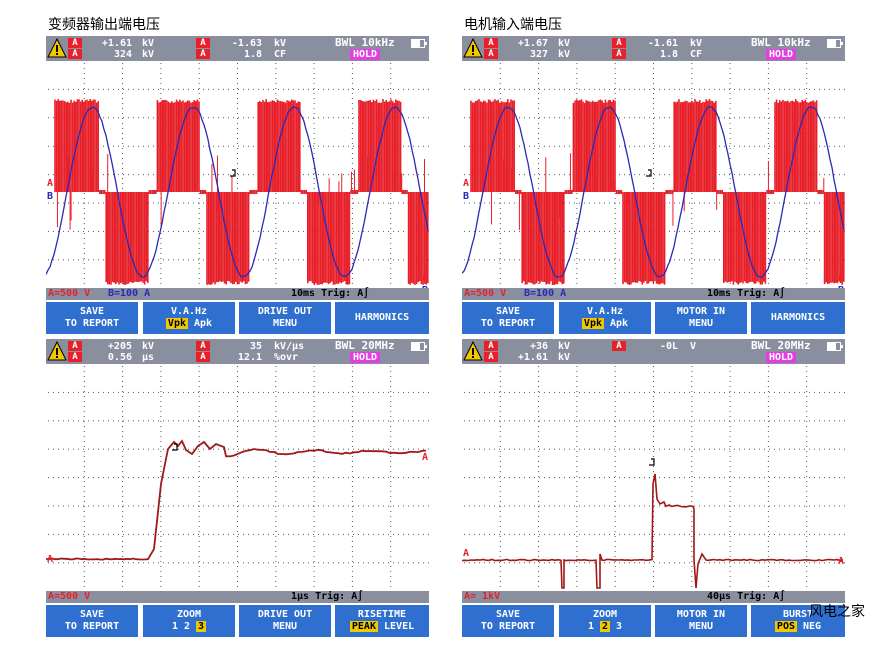  I want to click on scale-status-bar: A=500 V 1µs Trig: A∫, so click(237, 597).